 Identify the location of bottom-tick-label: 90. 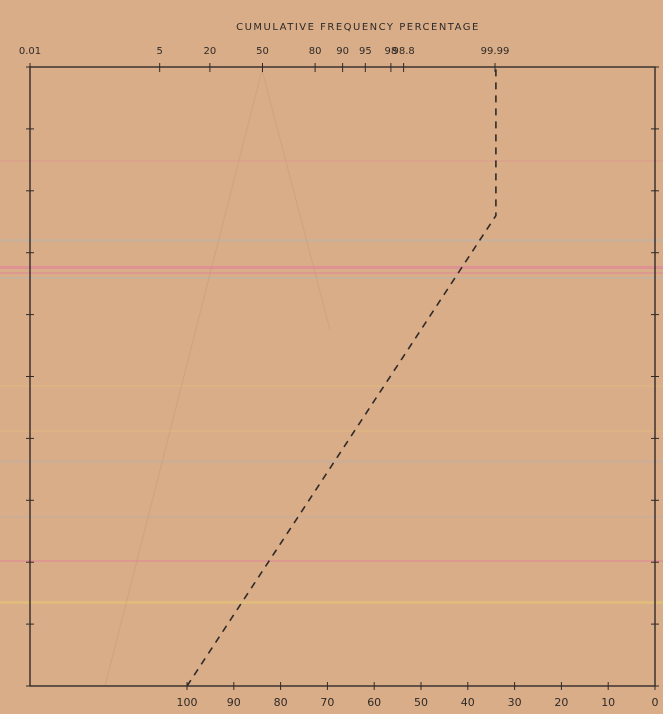
(234, 702).